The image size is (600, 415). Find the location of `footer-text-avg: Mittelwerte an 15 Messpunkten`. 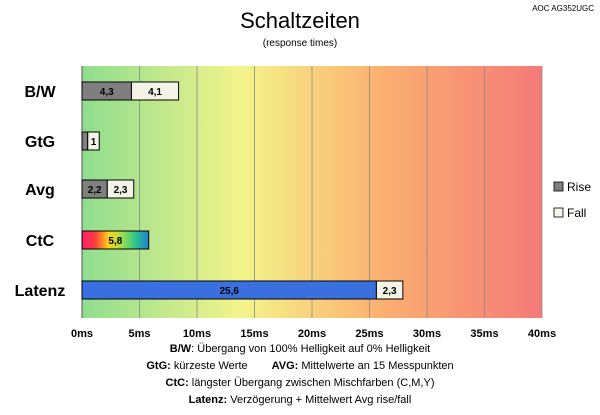

footer-text-avg: Mittelwerte an 15 Messpunkten is located at coordinates (376, 366).